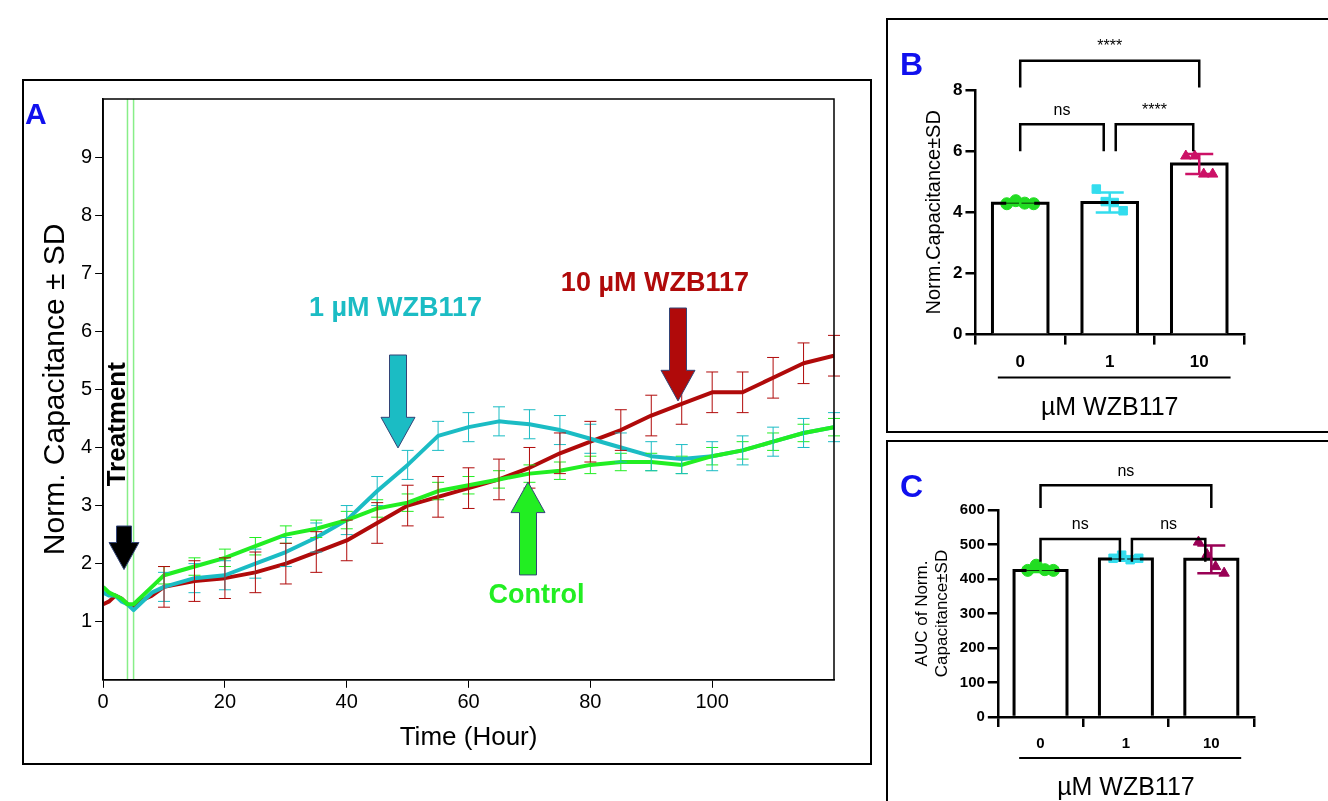  Describe the element at coordinates (972, 509) in the screenshot. I see `y-tick-label: 600` at that location.